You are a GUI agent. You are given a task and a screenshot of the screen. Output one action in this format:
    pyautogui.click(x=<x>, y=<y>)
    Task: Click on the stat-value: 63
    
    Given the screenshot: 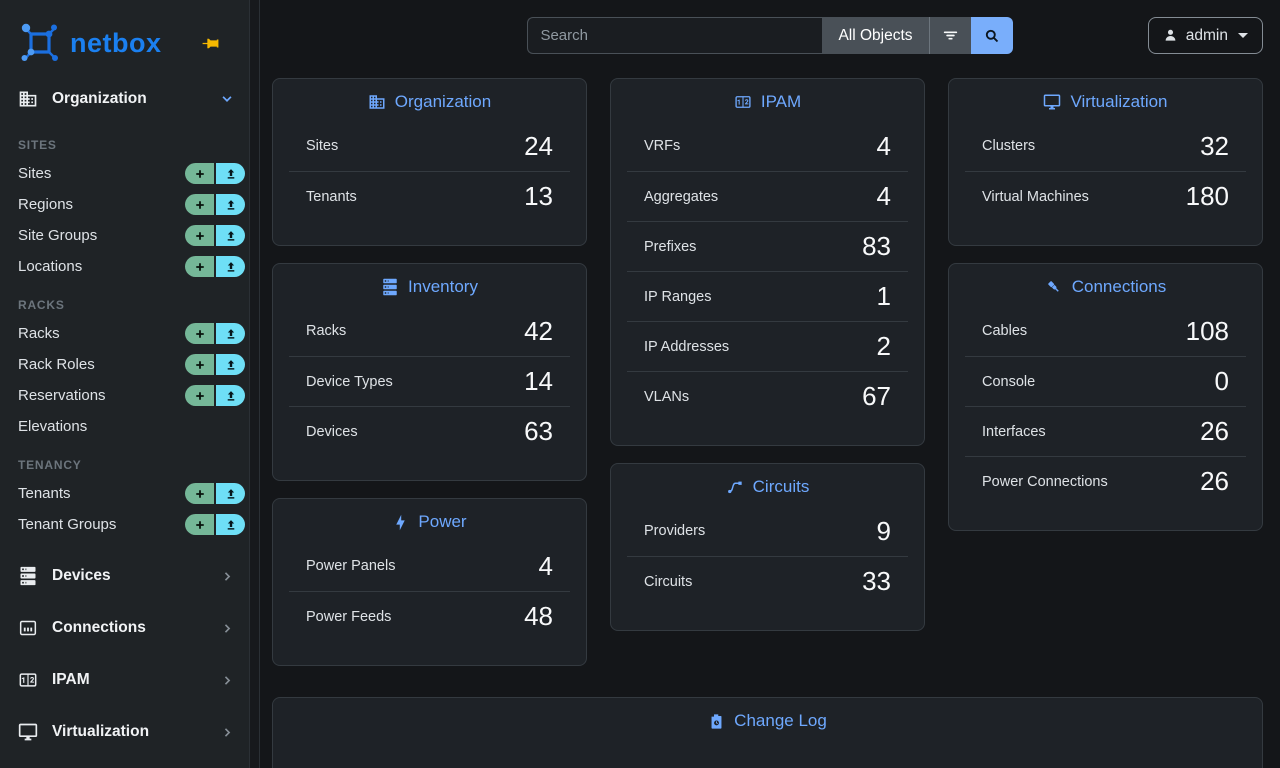 What is the action you would take?
    pyautogui.click(x=538, y=431)
    